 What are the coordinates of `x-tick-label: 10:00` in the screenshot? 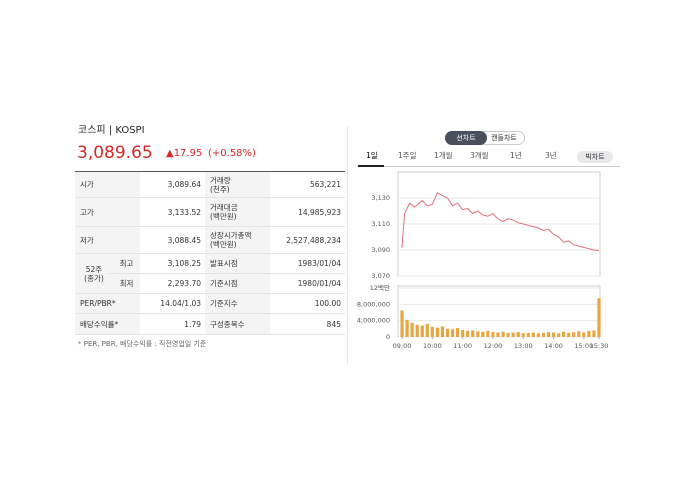 It's located at (432, 346).